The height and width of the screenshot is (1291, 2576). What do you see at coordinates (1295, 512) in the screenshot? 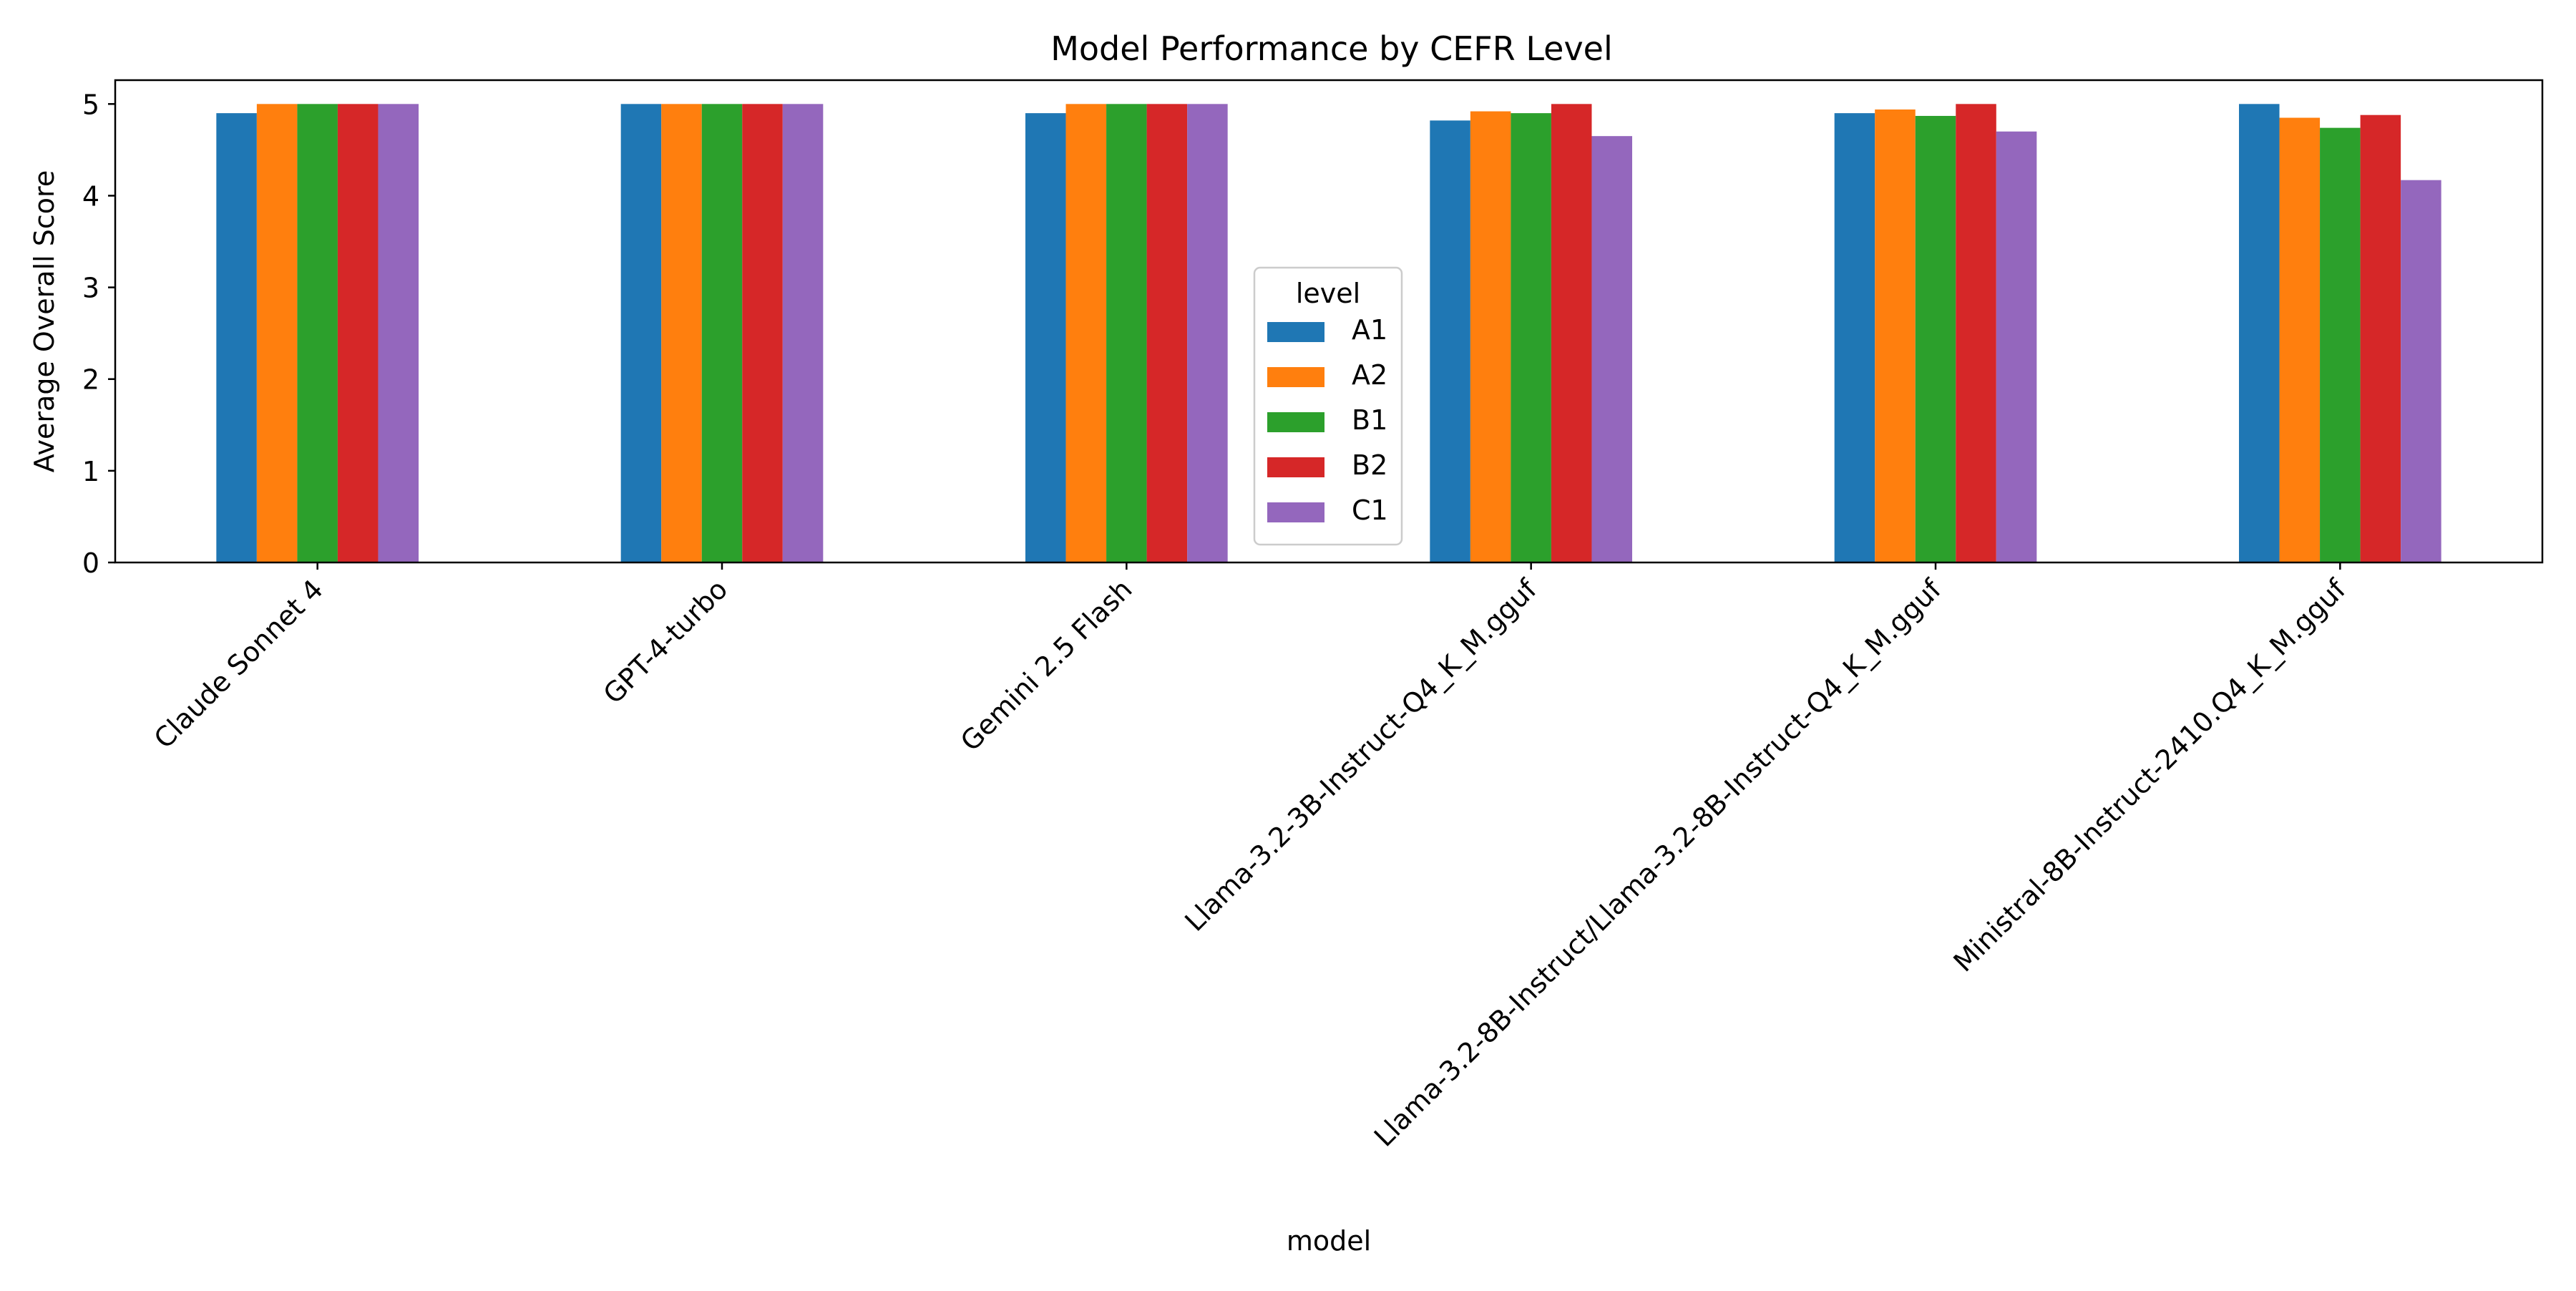
I see `legend-swatch-c1` at bounding box center [1295, 512].